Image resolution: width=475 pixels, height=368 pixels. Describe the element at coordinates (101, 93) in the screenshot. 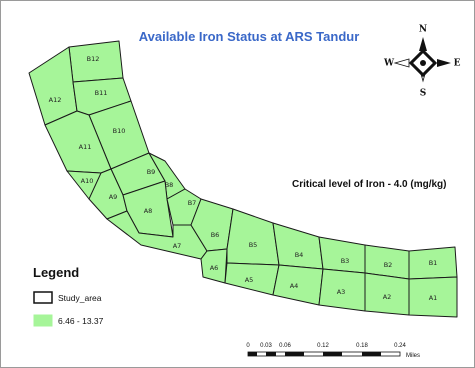

I see `plot-label: B11` at that location.